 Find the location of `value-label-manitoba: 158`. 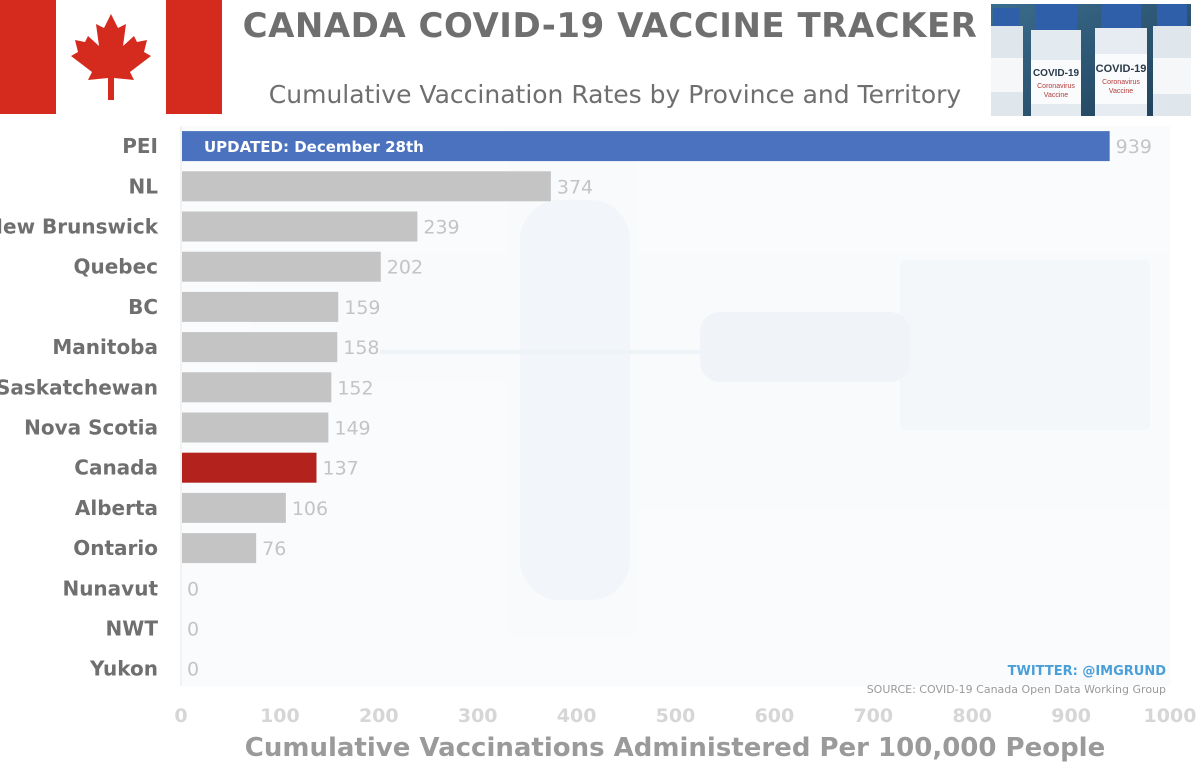

value-label-manitoba: 158 is located at coordinates (361, 348).